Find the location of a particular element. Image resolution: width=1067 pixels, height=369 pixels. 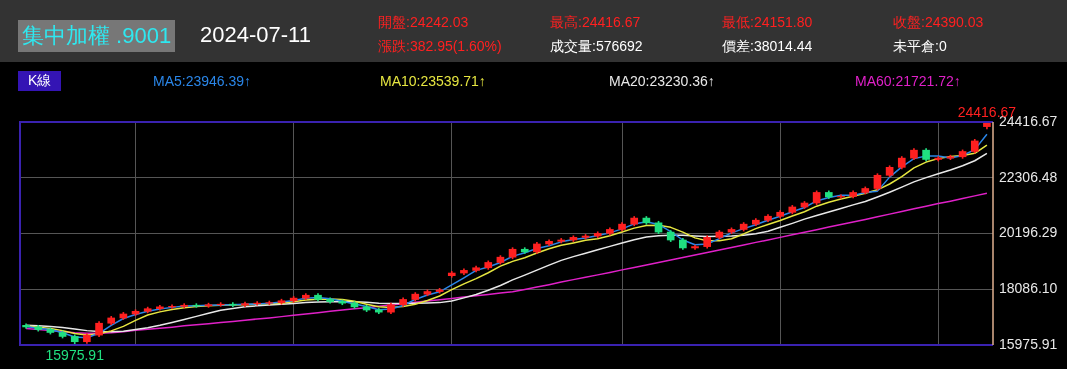

y-tick-label: 22306.48 is located at coordinates (1028, 176).